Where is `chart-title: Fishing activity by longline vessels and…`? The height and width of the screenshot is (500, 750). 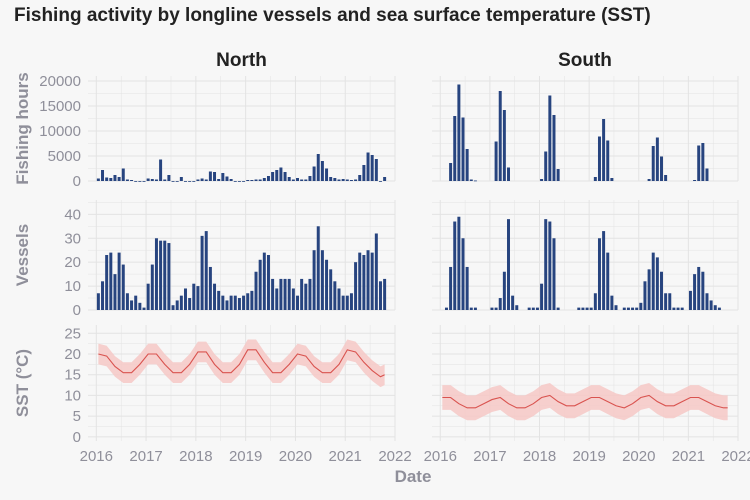
chart-title: Fishing activity by longline vessels and… is located at coordinates (332, 15).